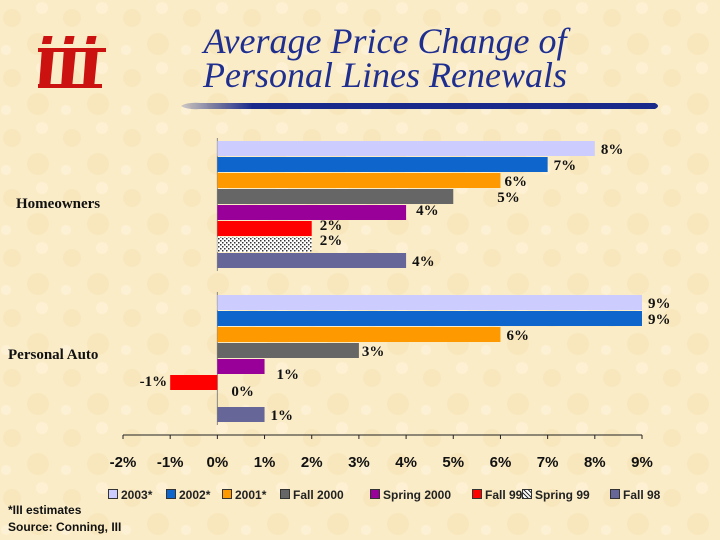 The height and width of the screenshot is (540, 720). I want to click on legend-item: Fall 98, so click(635, 495).